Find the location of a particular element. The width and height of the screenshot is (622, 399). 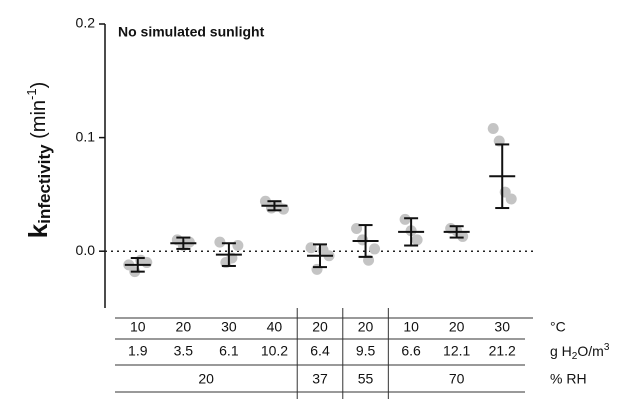

y-label-unit: (min is located at coordinates (39, 122).